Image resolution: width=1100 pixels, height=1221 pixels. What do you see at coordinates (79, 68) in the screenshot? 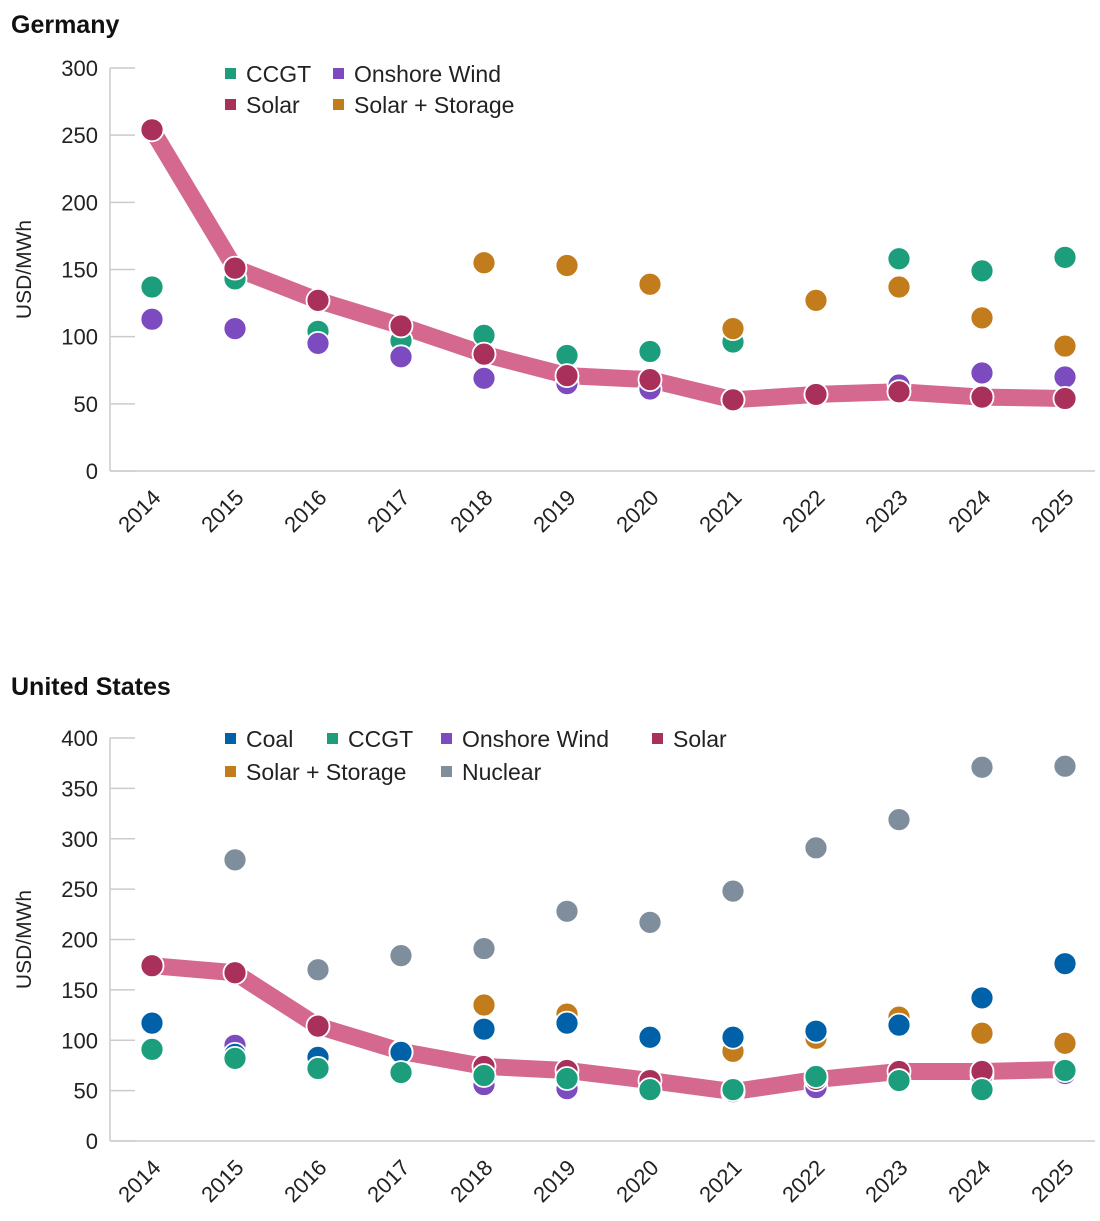
I see `y-tick-label: 300` at bounding box center [79, 68].